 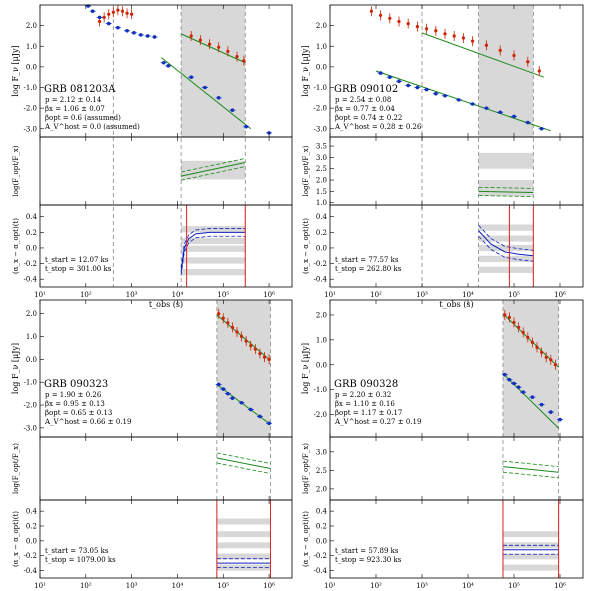 I want to click on grb-parameter: p = 1.90 ± 0.26, so click(x=73, y=395).